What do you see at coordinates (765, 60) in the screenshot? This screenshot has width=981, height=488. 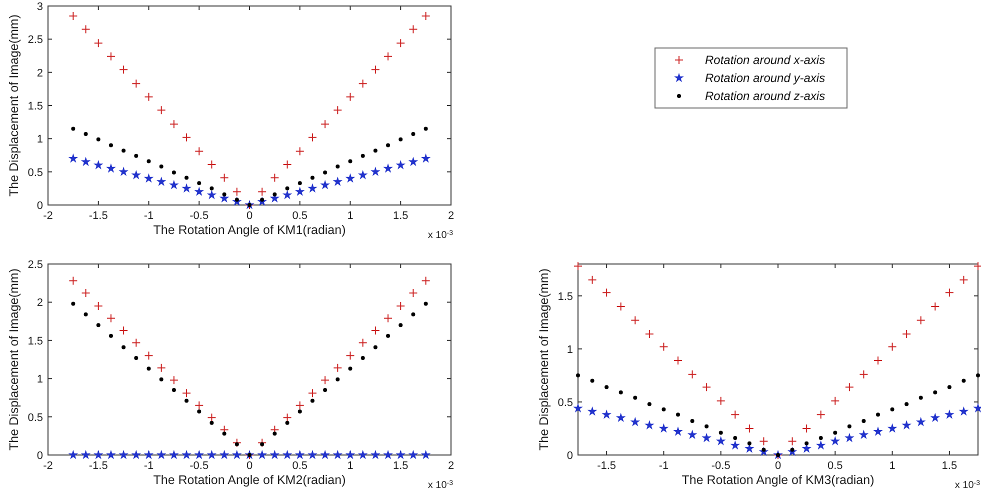 I see `legend-label: Rotation around x-axis` at bounding box center [765, 60].